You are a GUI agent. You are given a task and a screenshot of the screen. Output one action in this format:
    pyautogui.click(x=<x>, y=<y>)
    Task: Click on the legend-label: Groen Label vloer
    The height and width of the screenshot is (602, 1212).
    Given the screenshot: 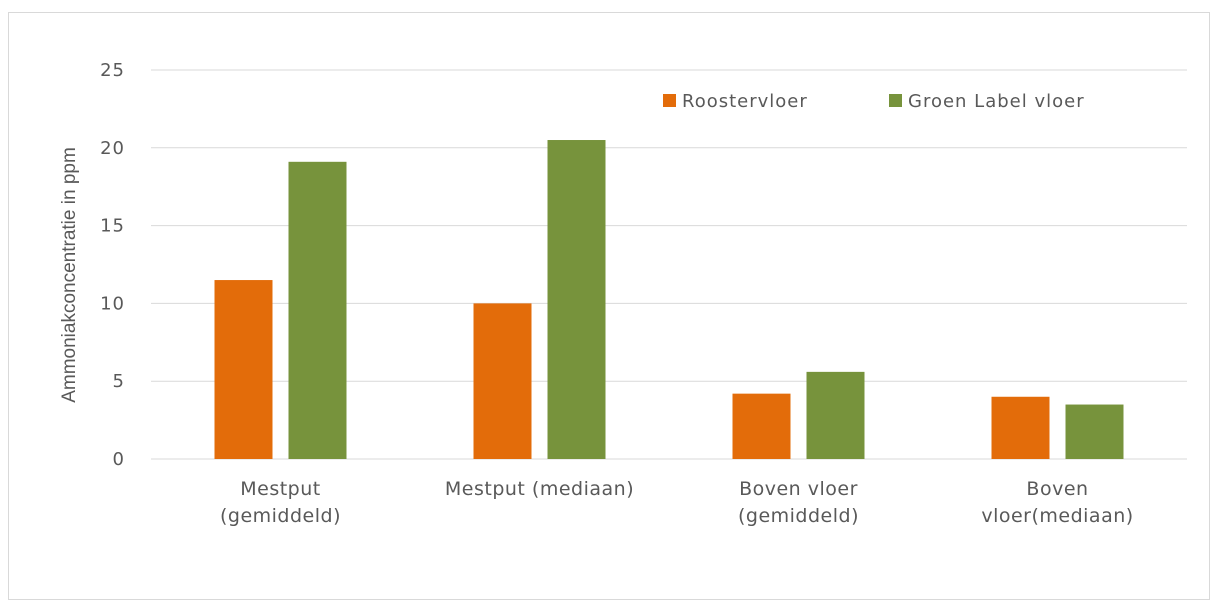 What is the action you would take?
    pyautogui.click(x=996, y=101)
    